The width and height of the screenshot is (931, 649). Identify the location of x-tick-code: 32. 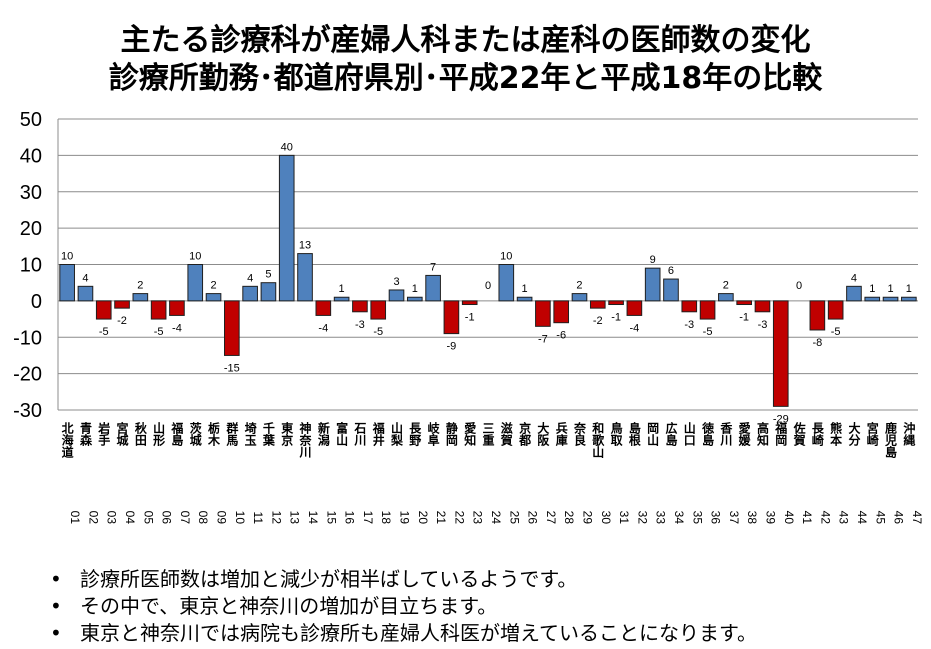
(642, 518).